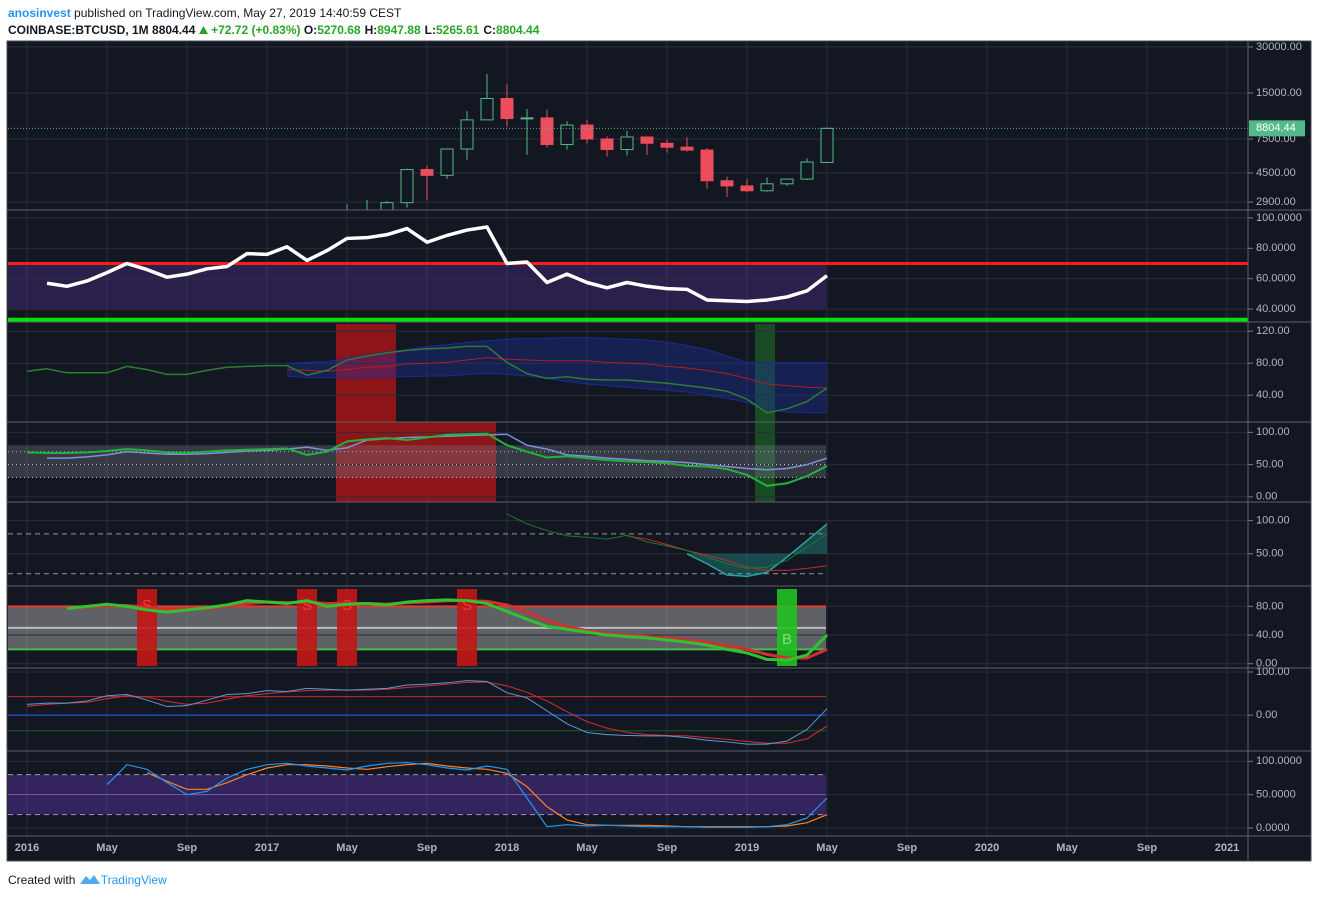  I want to click on ohlc-value: 8947.88, so click(399, 30).